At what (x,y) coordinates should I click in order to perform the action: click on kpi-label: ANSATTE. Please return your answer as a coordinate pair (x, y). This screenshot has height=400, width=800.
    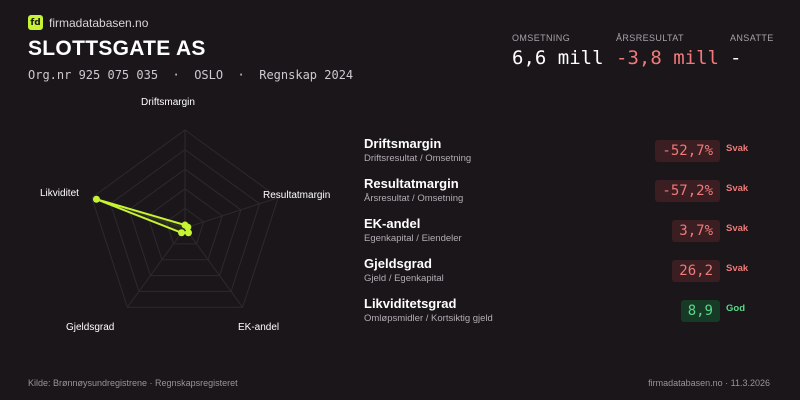
    Looking at the image, I should click on (752, 38).